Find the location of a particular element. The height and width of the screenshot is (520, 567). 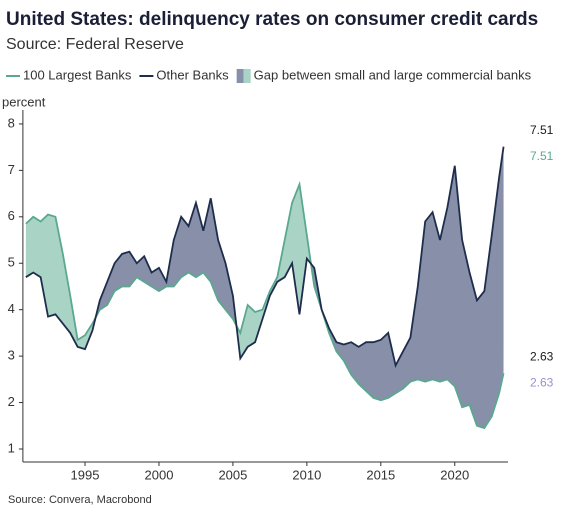

y-tick-label: 3 is located at coordinates (11, 355).